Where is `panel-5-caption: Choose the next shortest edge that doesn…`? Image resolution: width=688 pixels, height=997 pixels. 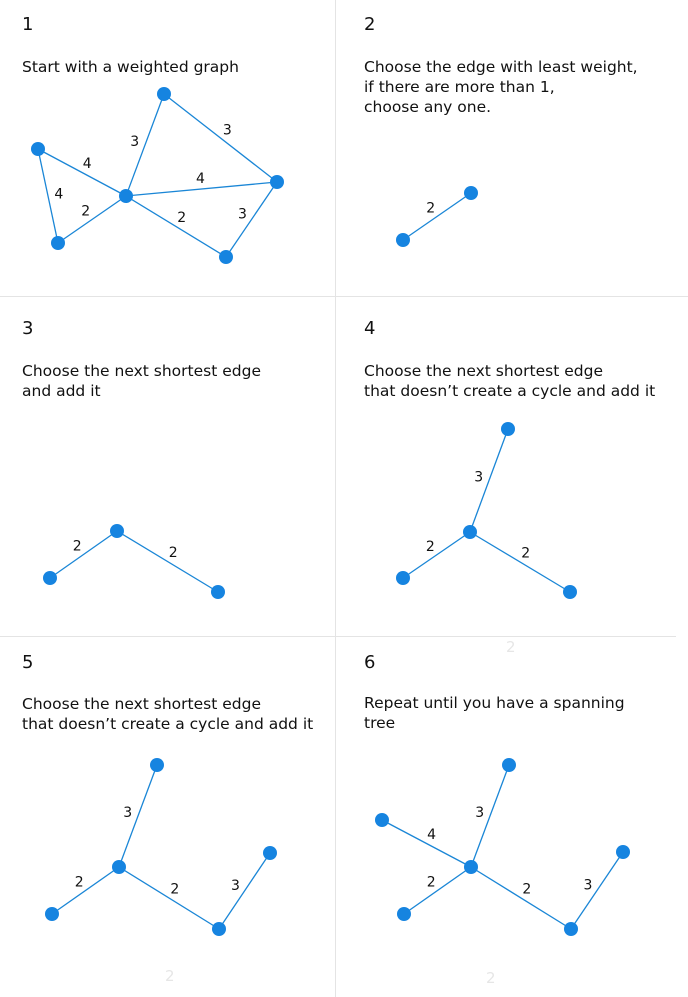 panel-5-caption: Choose the next shortest edge that doesn… is located at coordinates (168, 714).